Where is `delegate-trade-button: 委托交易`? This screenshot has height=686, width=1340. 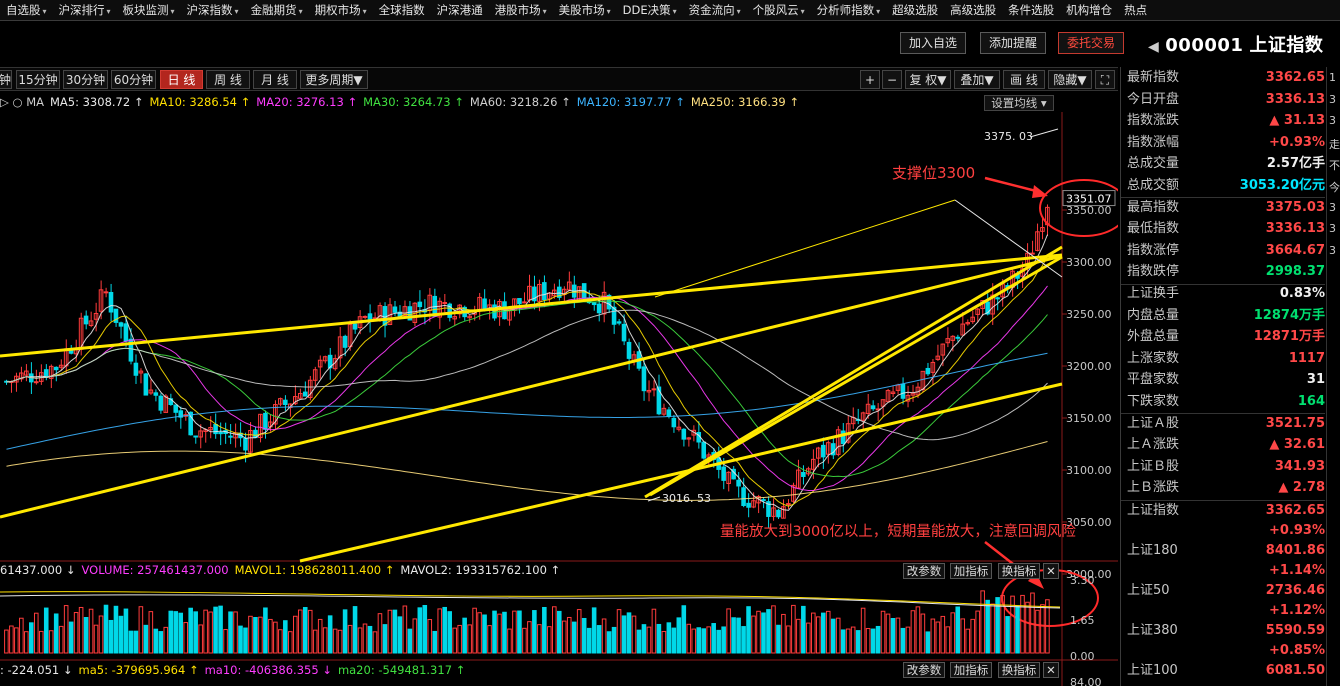
delegate-trade-button: 委托交易 is located at coordinates (1091, 43).